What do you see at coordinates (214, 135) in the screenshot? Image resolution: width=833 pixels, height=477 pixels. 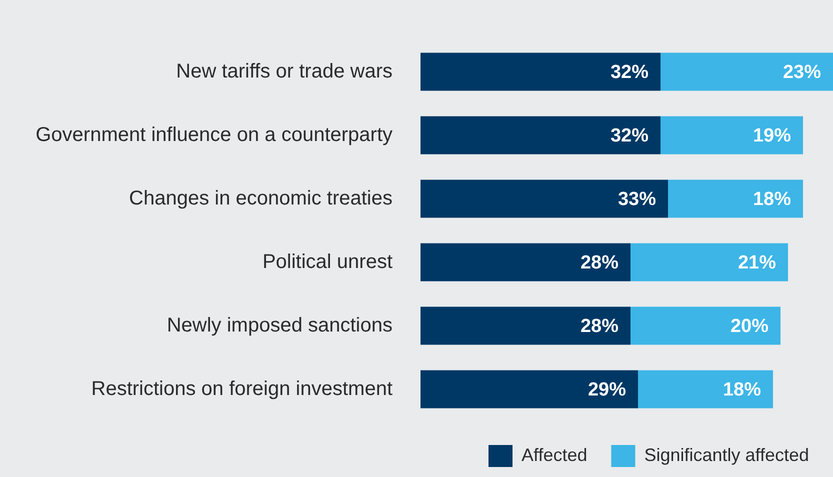 I see `y-tick-label: Government influence on a counterparty` at bounding box center [214, 135].